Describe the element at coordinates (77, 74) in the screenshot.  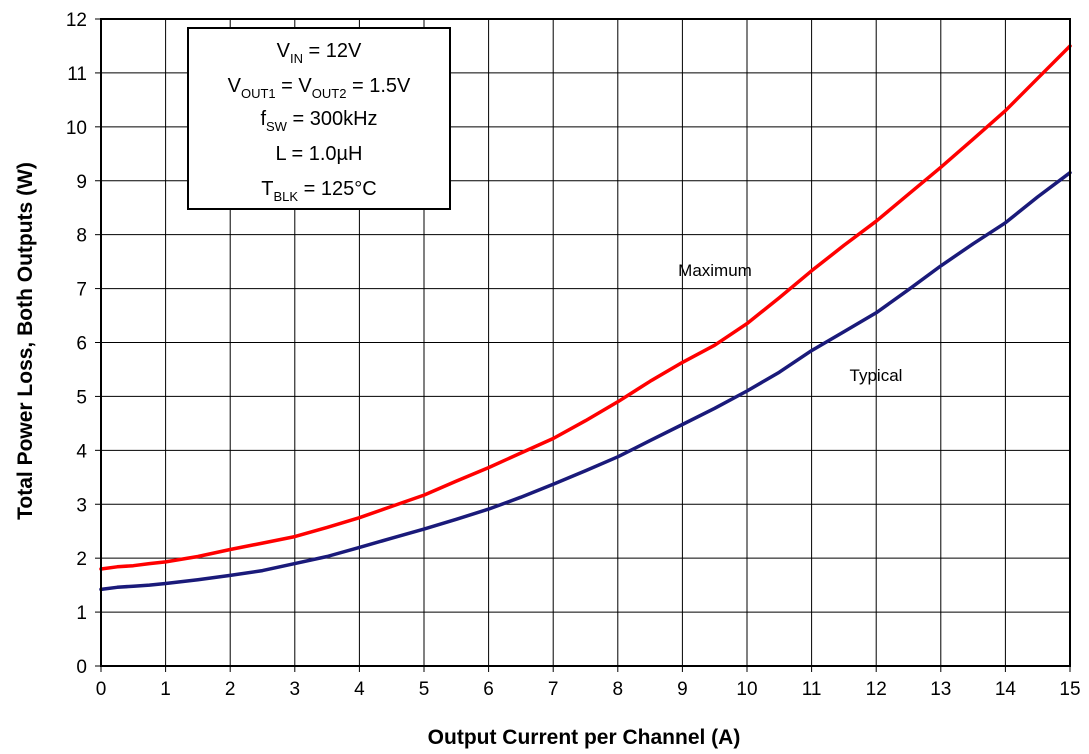
I see `y-tick-label: 11` at that location.